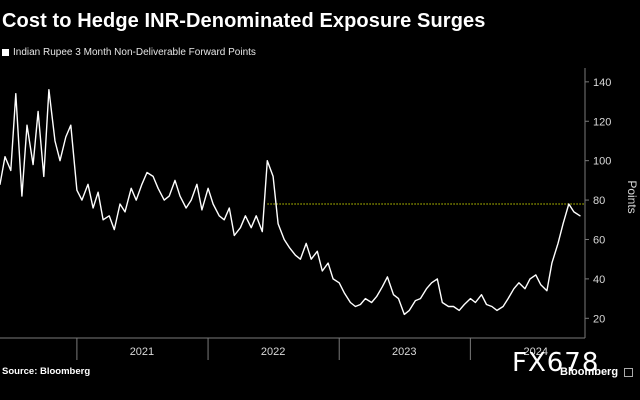 Image resolution: width=640 pixels, height=400 pixels. Describe the element at coordinates (556, 363) in the screenshot. I see `watermark: FX678` at that location.